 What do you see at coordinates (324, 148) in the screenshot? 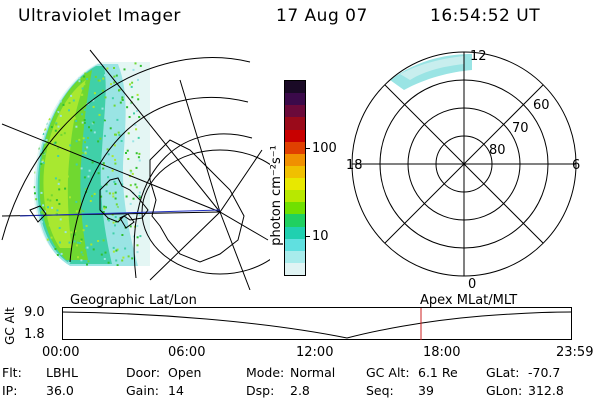
I see `colorbar-tick-100: 100` at bounding box center [324, 148].